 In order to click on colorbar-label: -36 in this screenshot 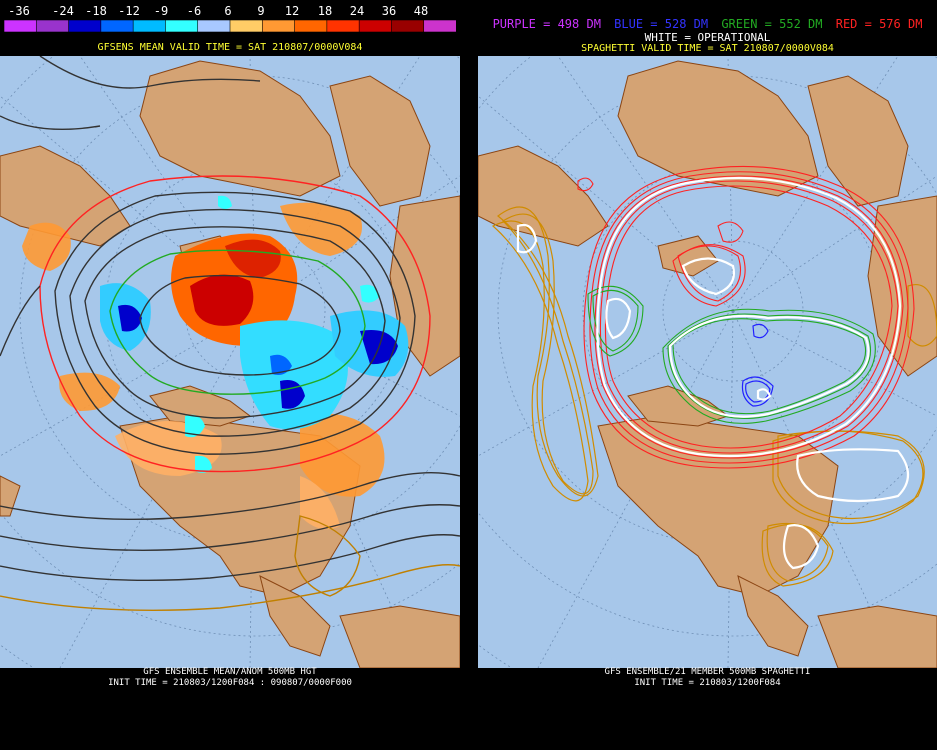, I will do `click(19, 11)`.